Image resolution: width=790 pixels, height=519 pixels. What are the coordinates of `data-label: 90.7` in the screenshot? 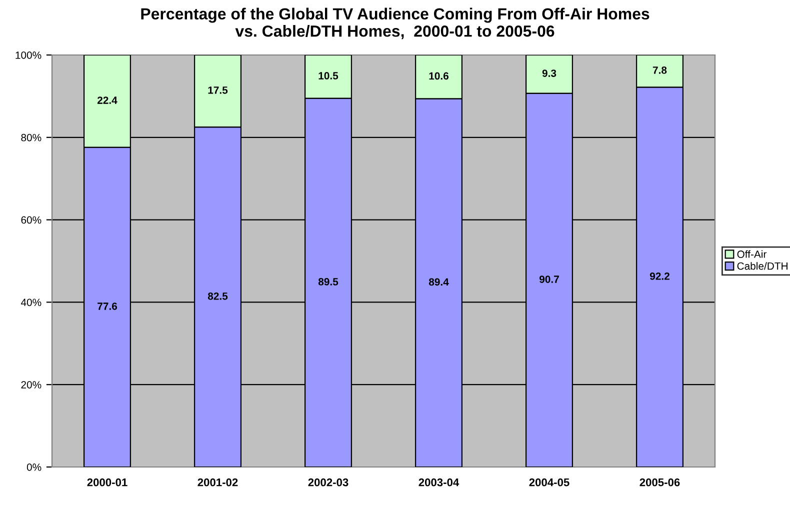 It's located at (549, 279).